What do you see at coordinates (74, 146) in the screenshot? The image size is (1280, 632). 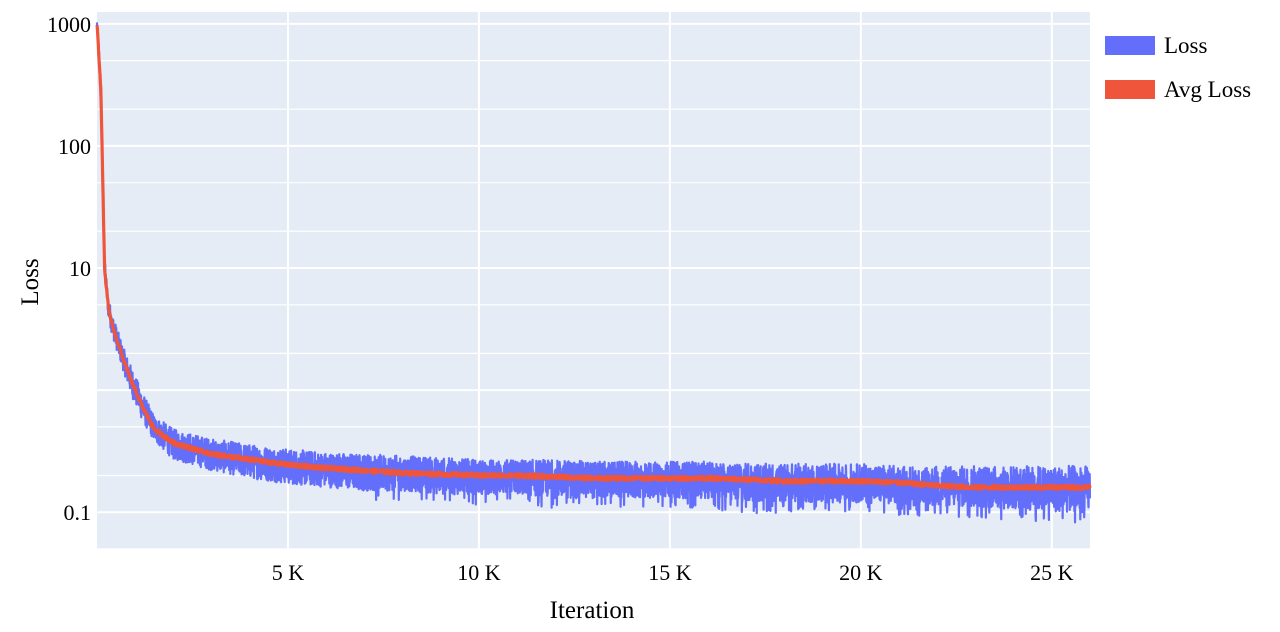 I see `y-tick-label: 100` at bounding box center [74, 146].